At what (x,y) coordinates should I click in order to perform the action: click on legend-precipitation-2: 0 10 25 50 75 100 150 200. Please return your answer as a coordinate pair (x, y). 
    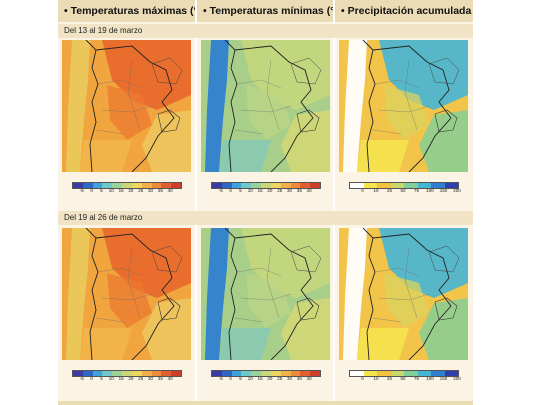
    Looking at the image, I should click on (405, 378).